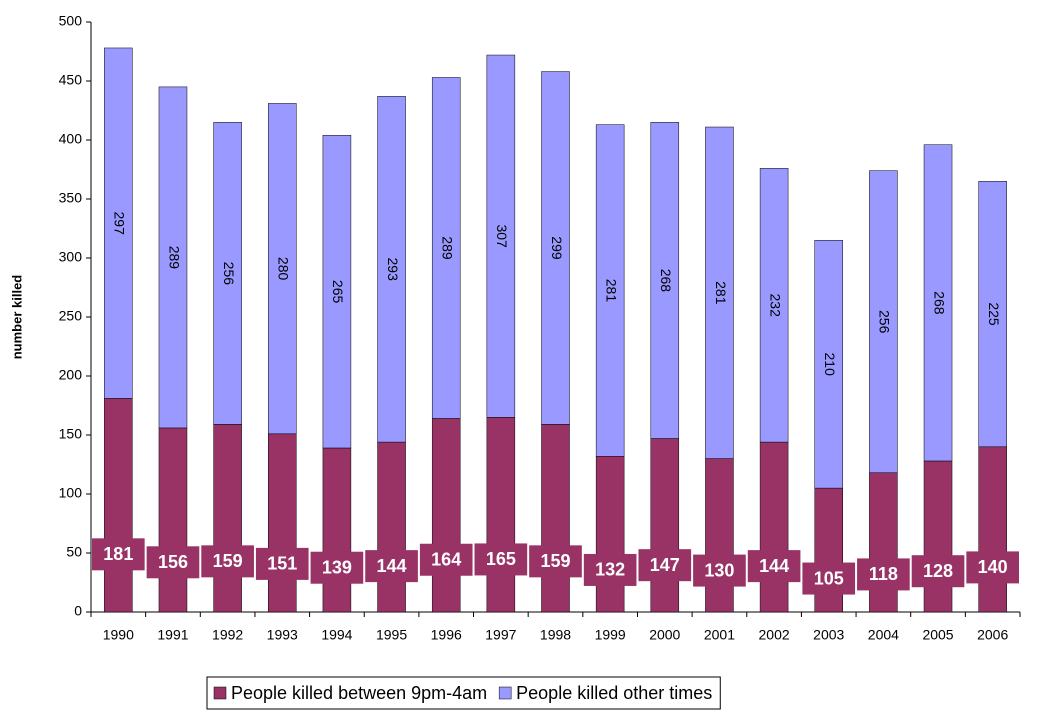 The width and height of the screenshot is (1037, 716). I want to click on x-tick-label: 2005, so click(937, 635).